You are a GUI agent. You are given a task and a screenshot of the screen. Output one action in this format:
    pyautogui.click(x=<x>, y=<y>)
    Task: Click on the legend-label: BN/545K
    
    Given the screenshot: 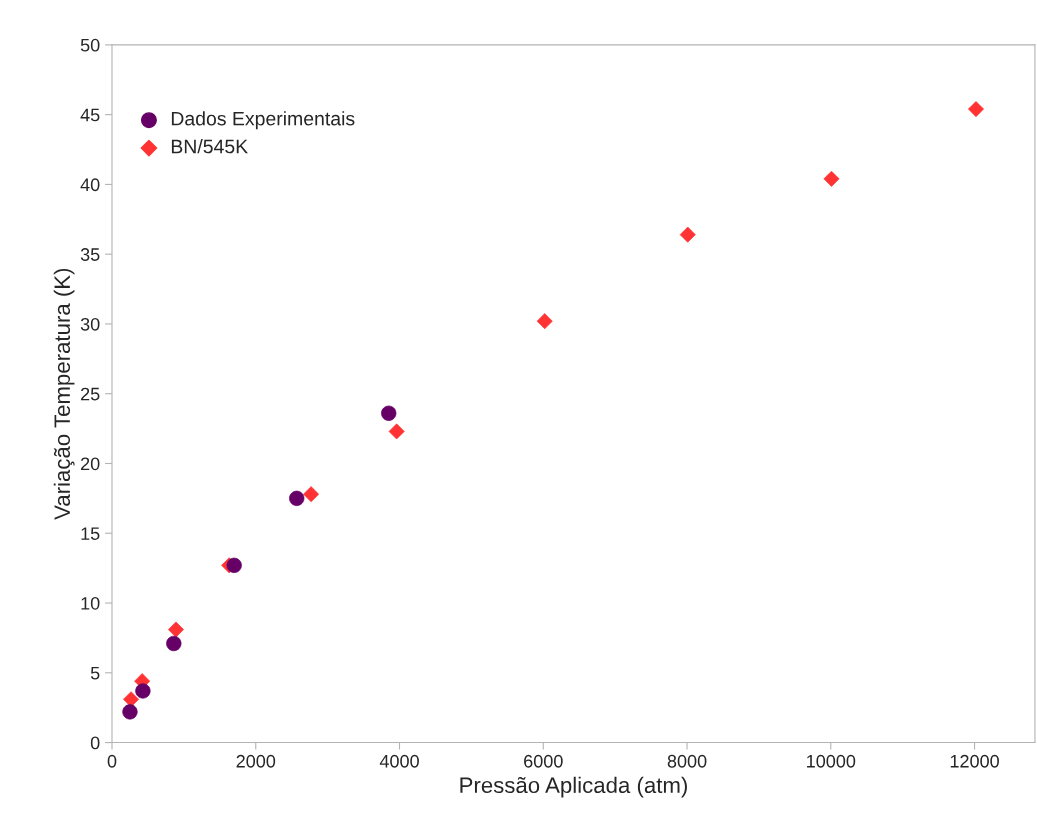 What is the action you would take?
    pyautogui.click(x=209, y=146)
    